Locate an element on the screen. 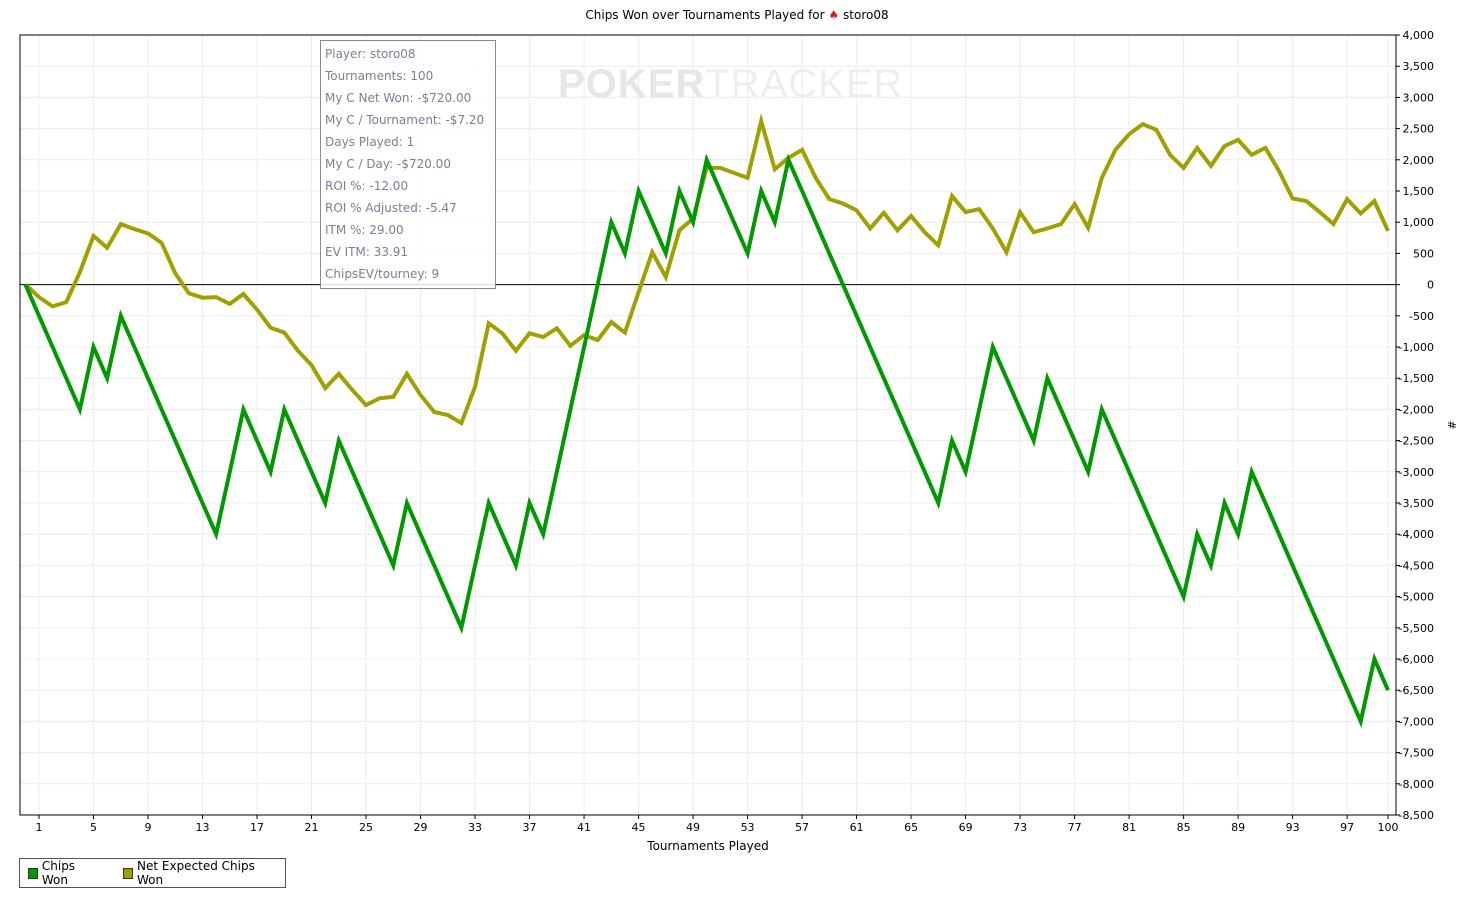 This screenshot has height=900, width=1474. x-tick-label: 17 is located at coordinates (257, 827).